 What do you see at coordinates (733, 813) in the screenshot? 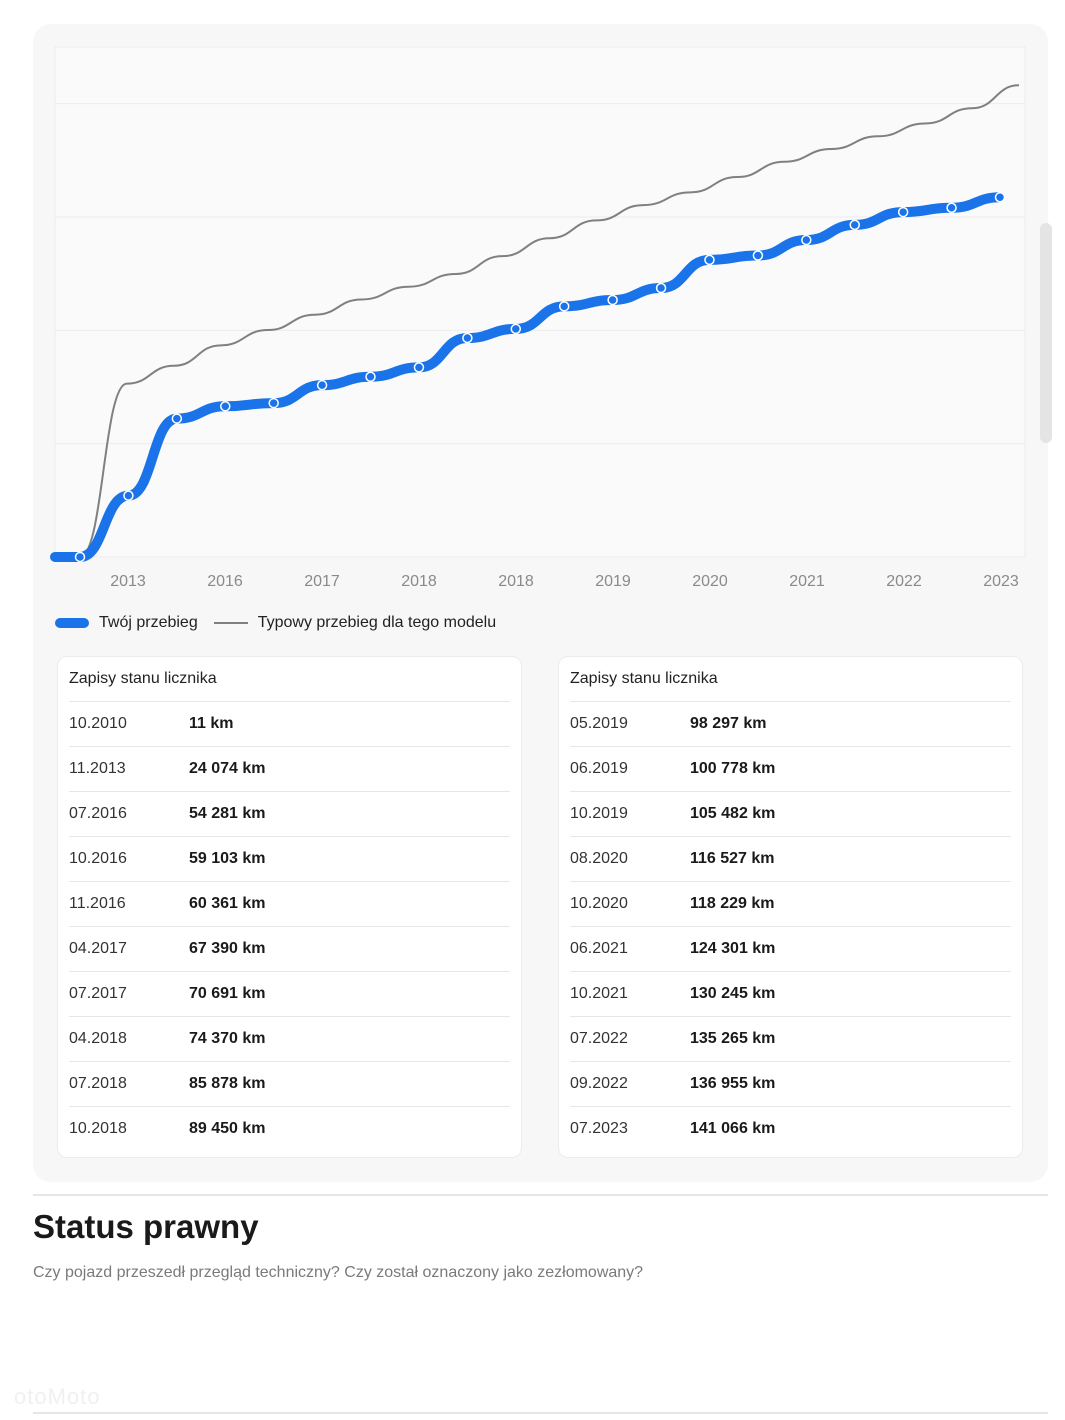
I see `record-value: 105 482 km` at bounding box center [733, 813].